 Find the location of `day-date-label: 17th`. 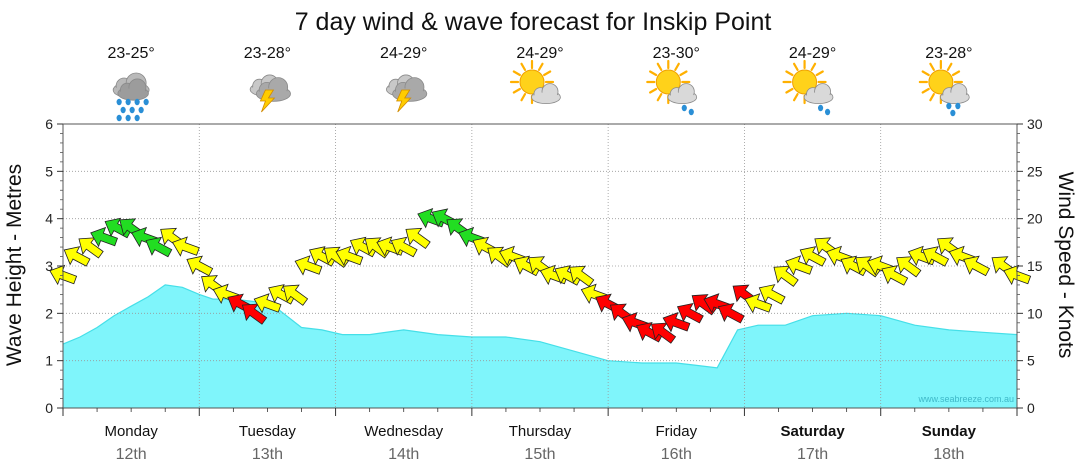

day-date-label: 17th is located at coordinates (812, 454).